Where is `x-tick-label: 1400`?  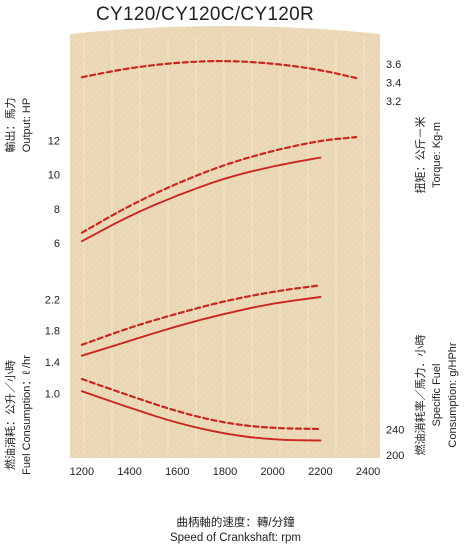 x-tick-label: 1400 is located at coordinates (129, 472).